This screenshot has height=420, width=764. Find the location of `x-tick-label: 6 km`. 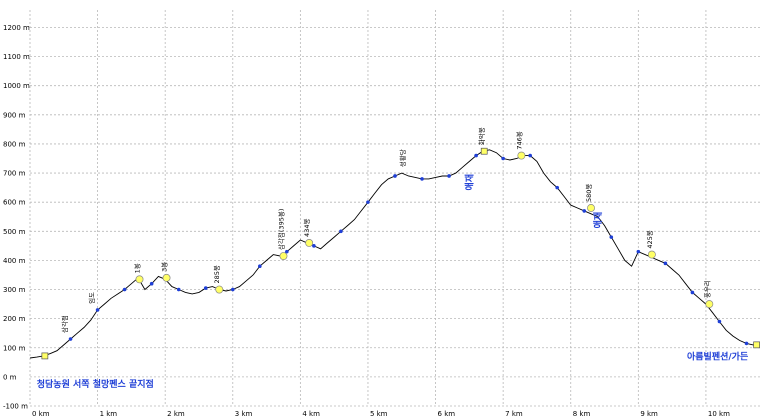

x-tick-label: 6 km is located at coordinates (447, 414).